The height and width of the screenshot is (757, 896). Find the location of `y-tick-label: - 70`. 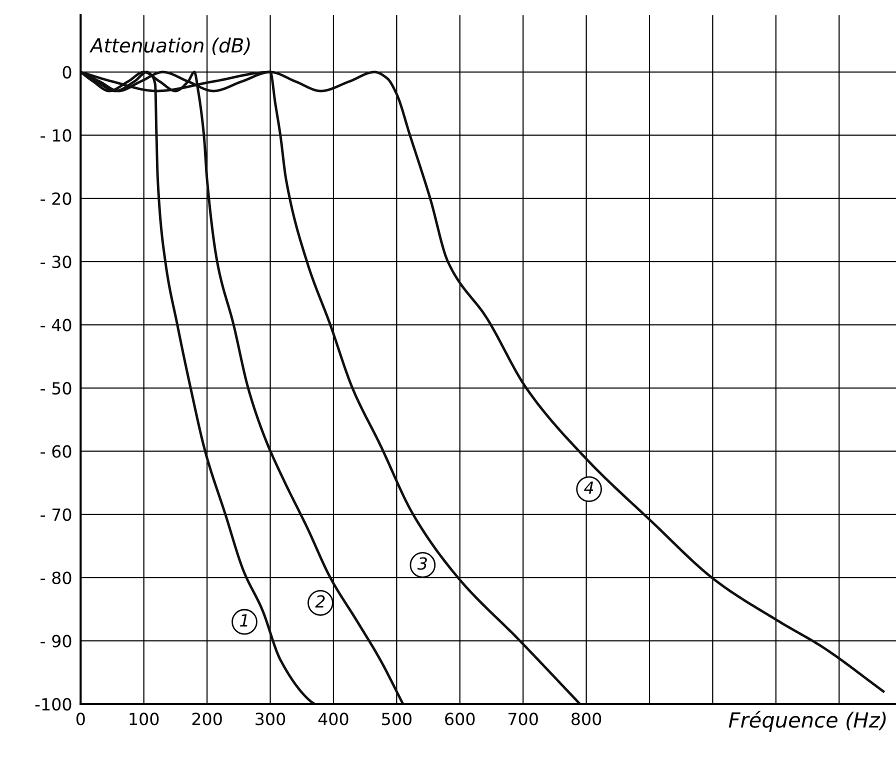

y-tick-label: - 70 is located at coordinates (56, 514).